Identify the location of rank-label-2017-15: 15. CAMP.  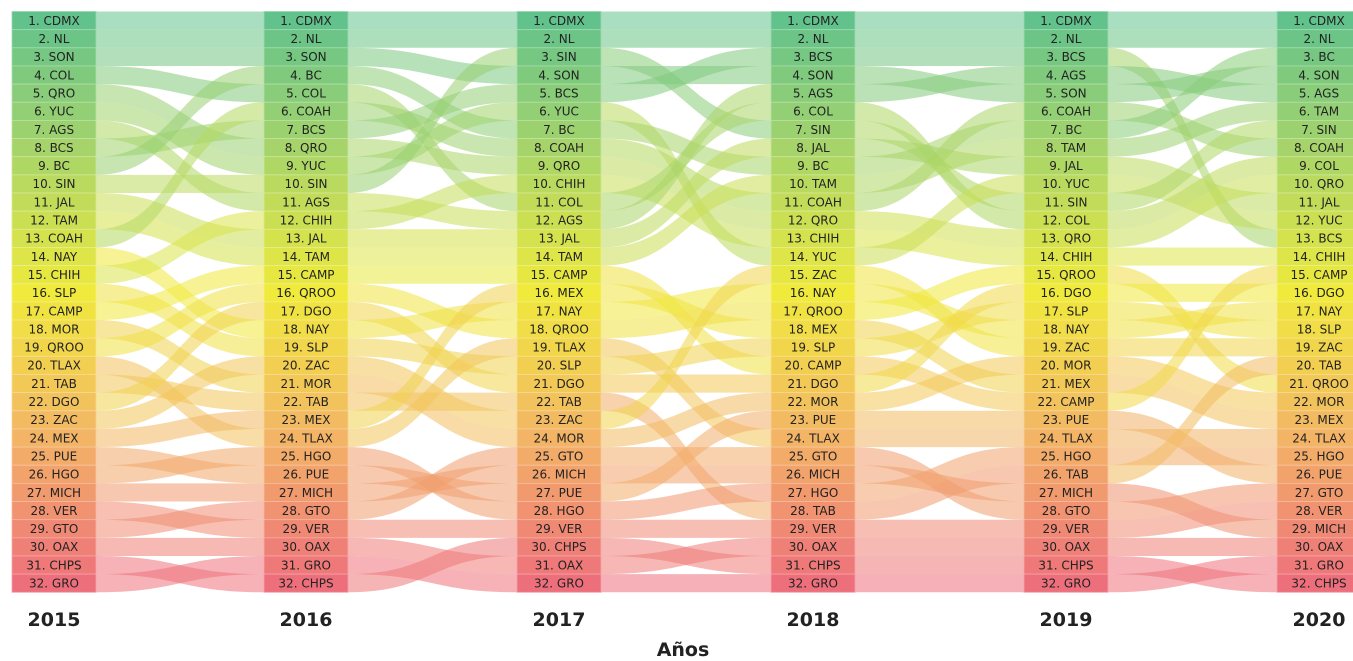
(558, 275).